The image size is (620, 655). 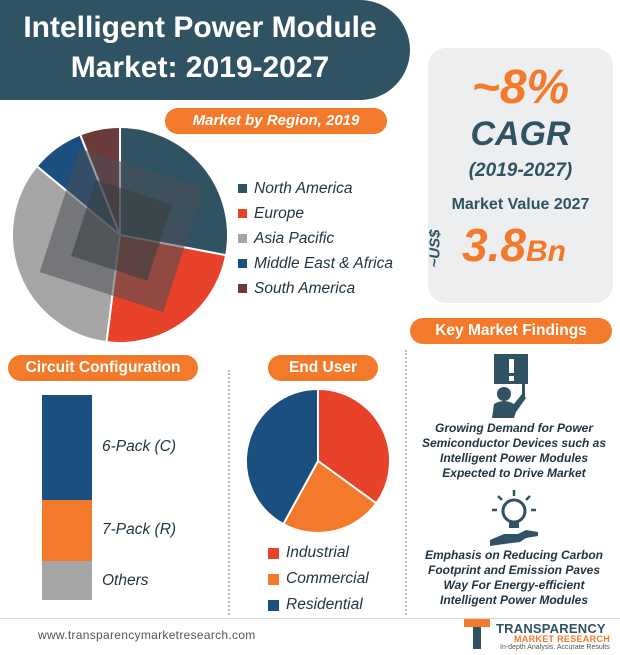 What do you see at coordinates (229, 492) in the screenshot?
I see `divider-left` at bounding box center [229, 492].